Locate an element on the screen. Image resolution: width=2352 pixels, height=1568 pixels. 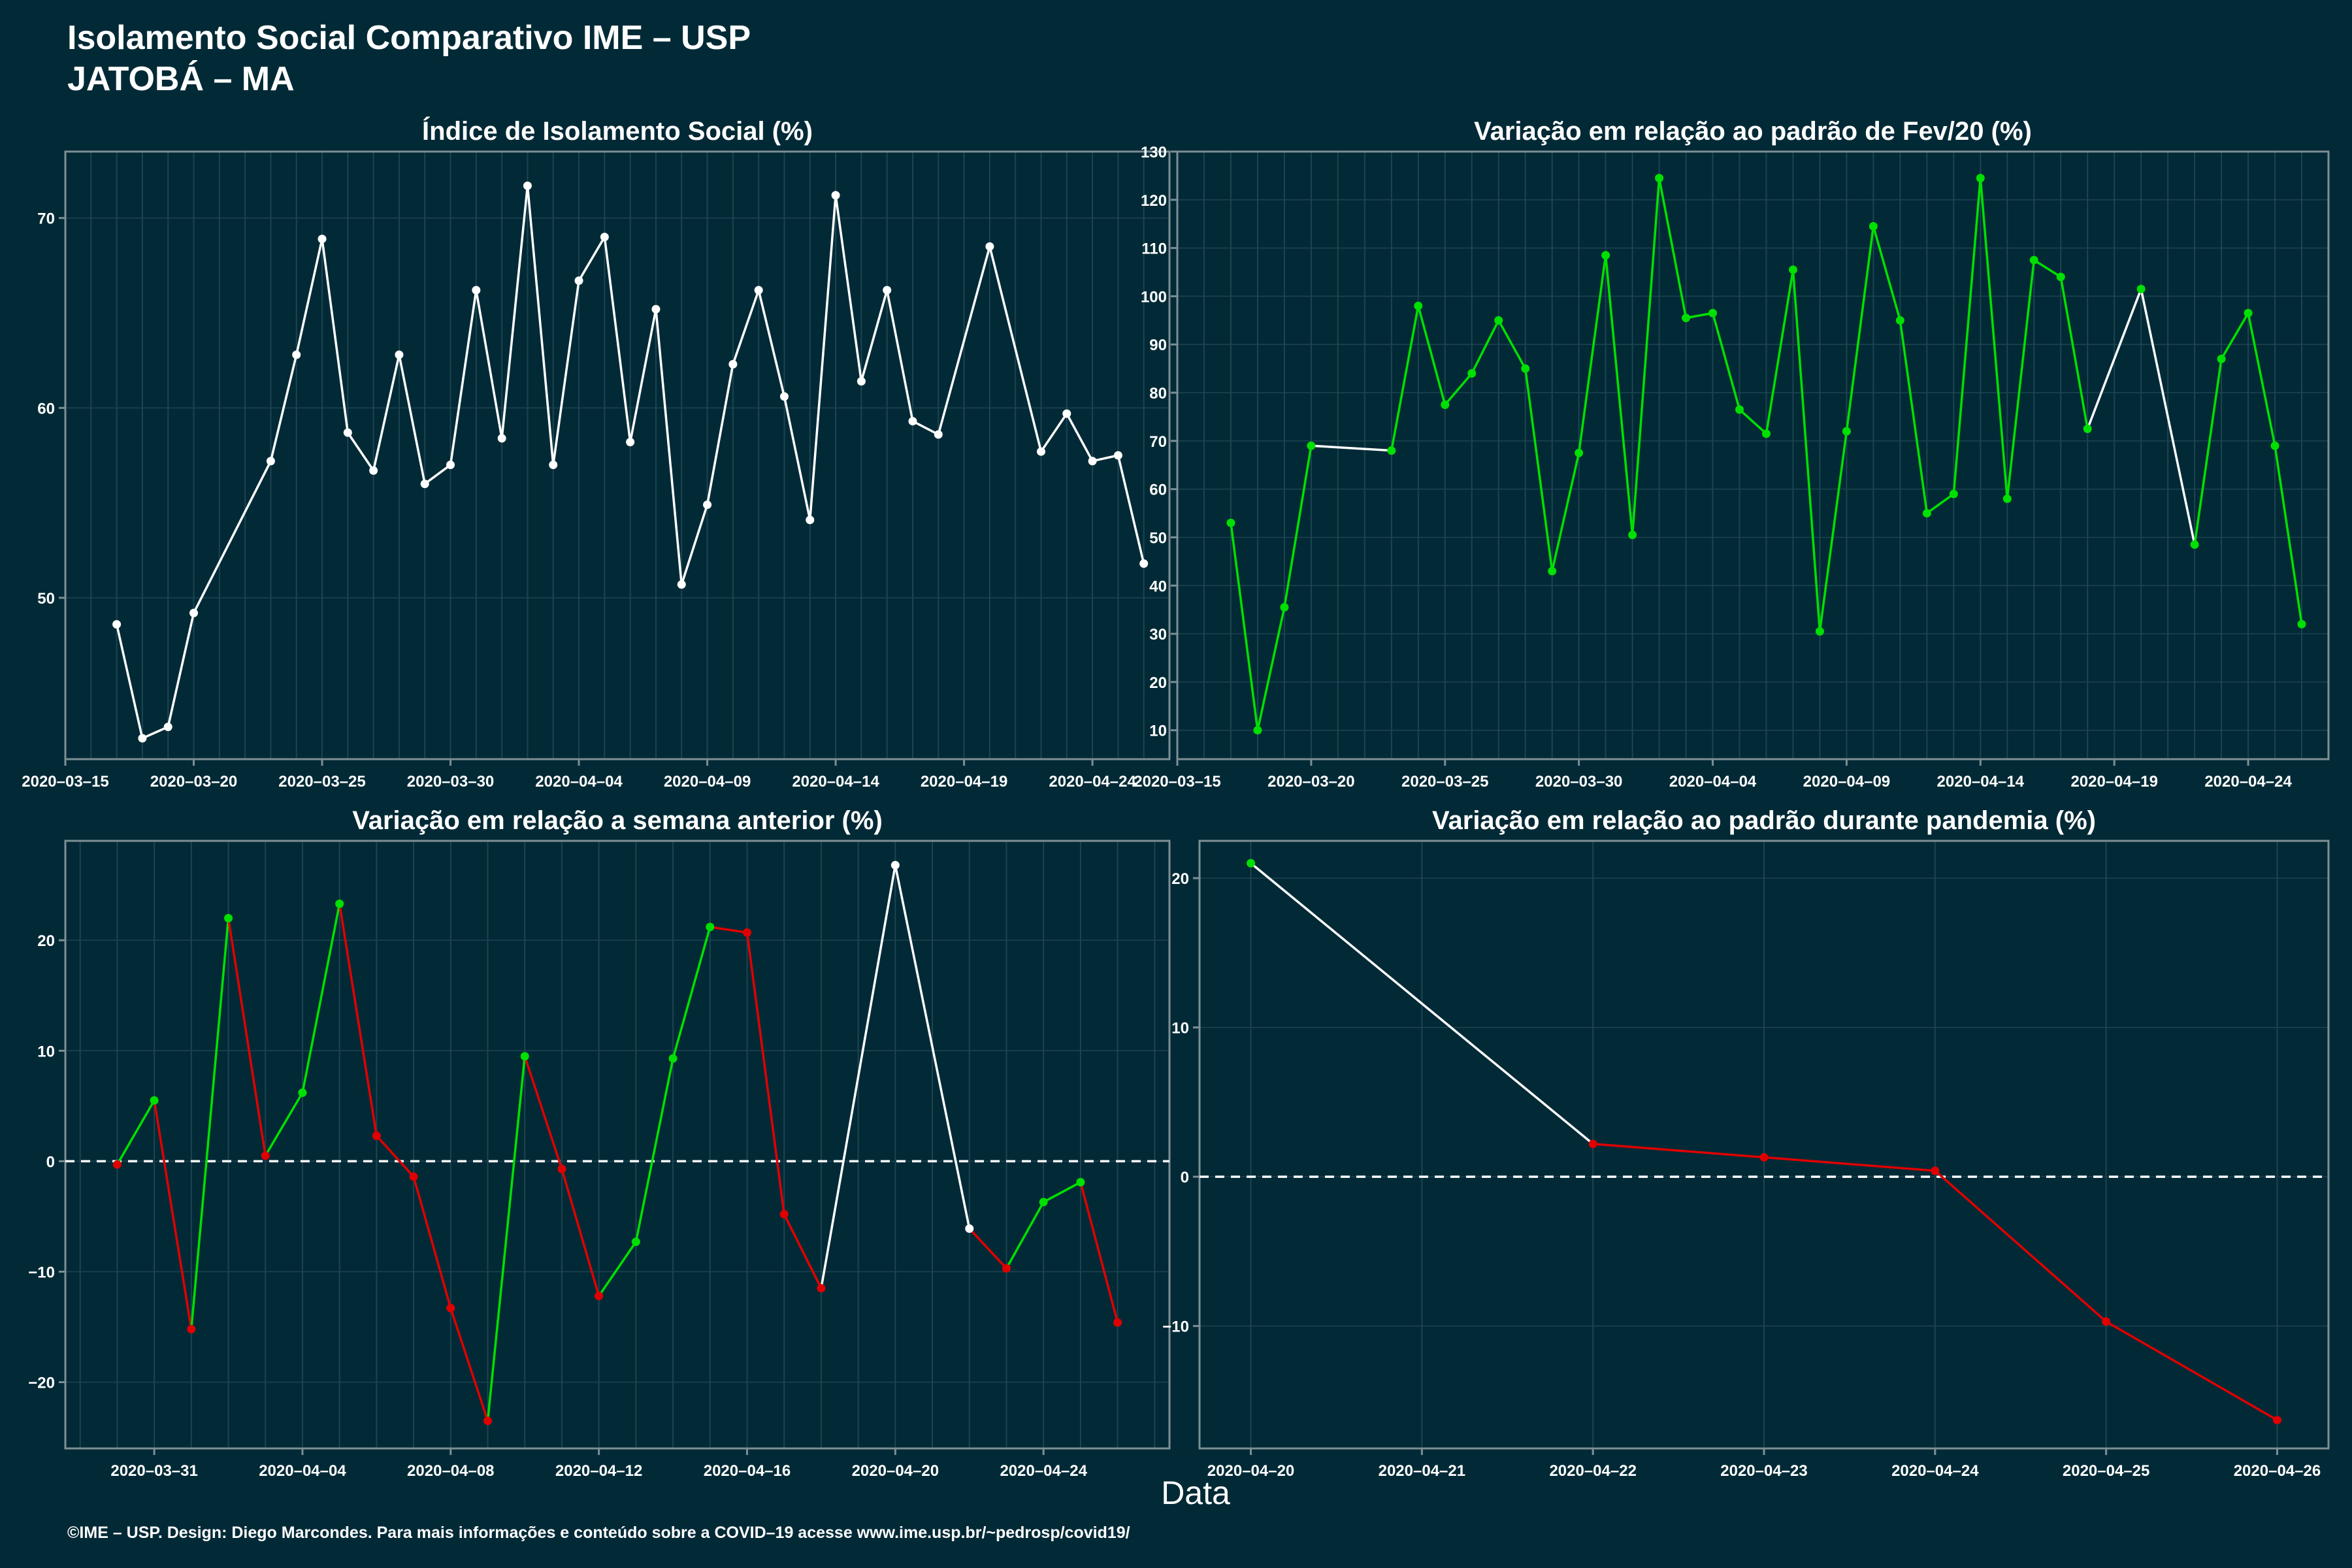
panel-title: Índice de Isolamento Social (%) is located at coordinates (617, 131).